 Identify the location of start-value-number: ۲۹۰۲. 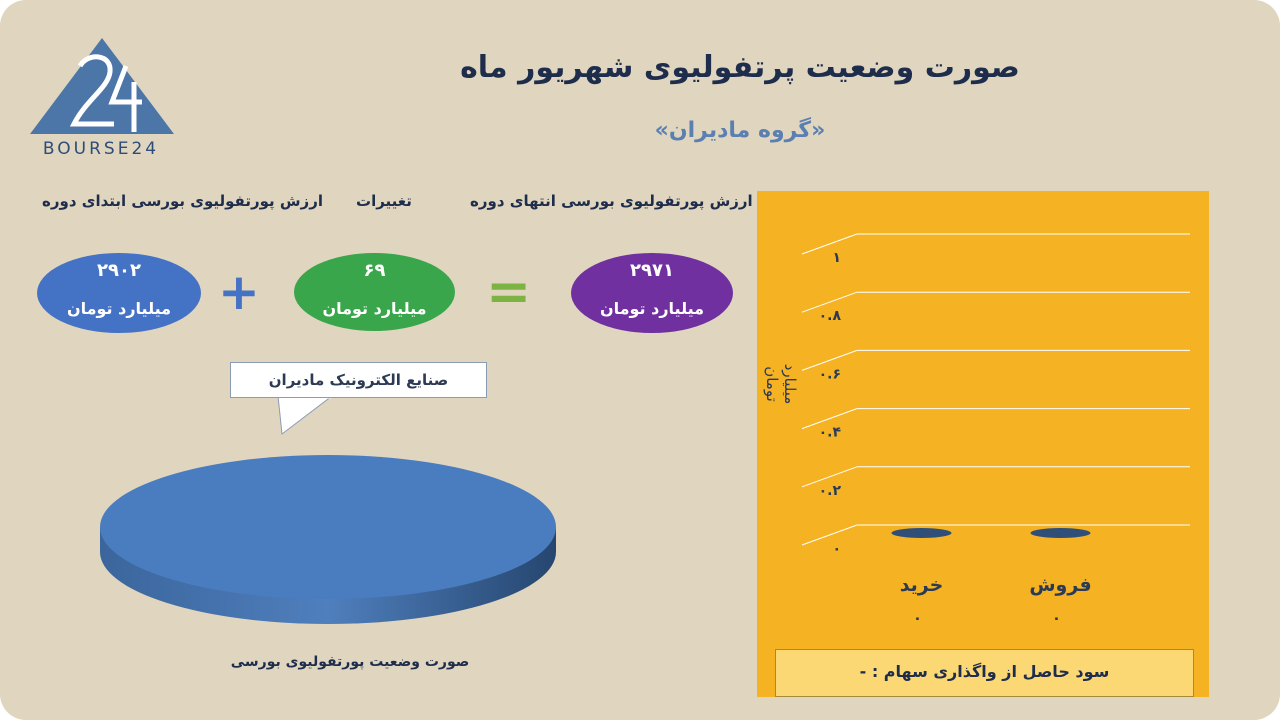
(119, 270).